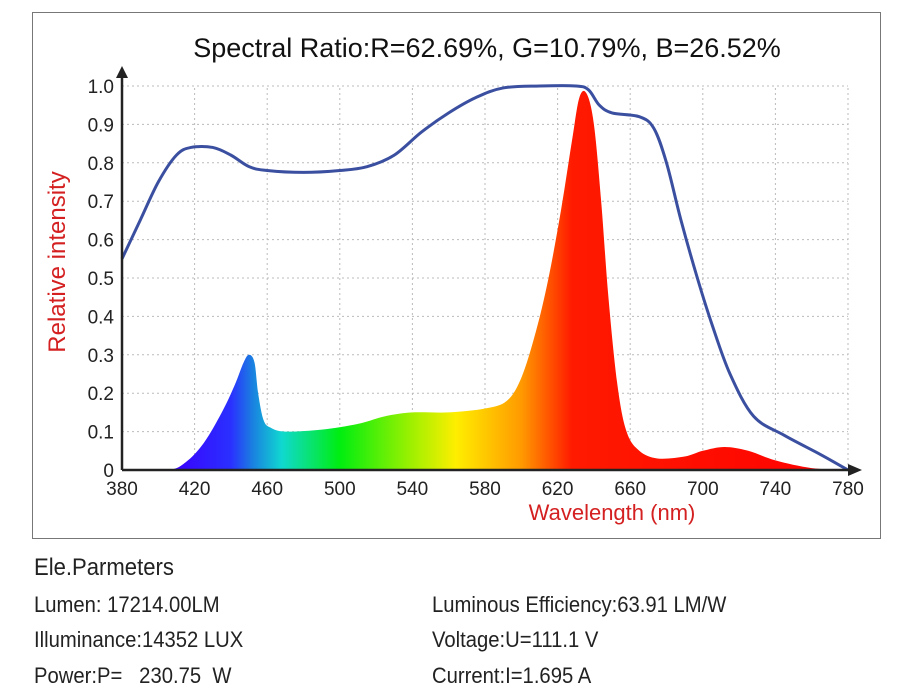 This screenshot has height=700, width=914. What do you see at coordinates (512, 675) in the screenshot?
I see `current-value: Current:I=1.695 A` at bounding box center [512, 675].